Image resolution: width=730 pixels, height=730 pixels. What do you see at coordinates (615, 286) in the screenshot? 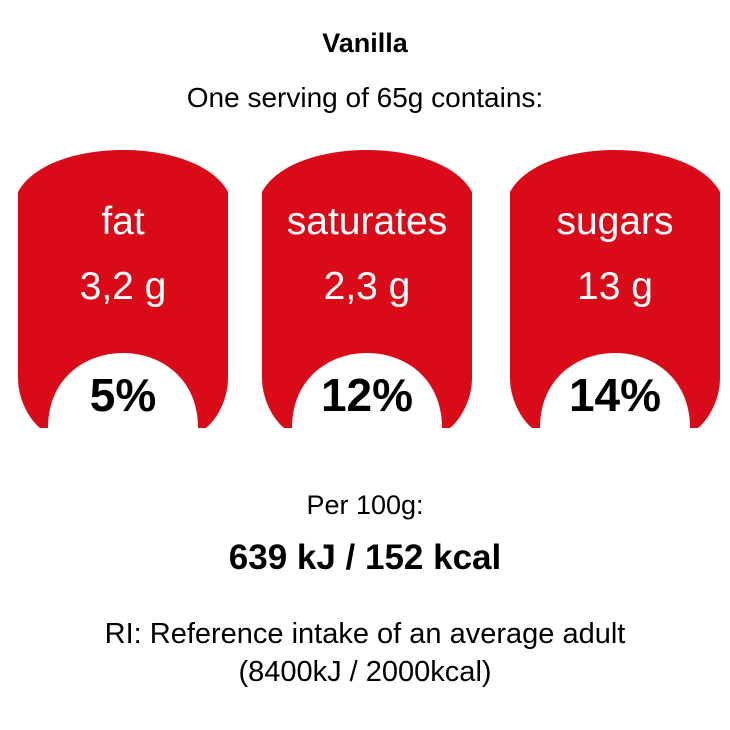
I see `nutrient-amount: 13 g` at bounding box center [615, 286].